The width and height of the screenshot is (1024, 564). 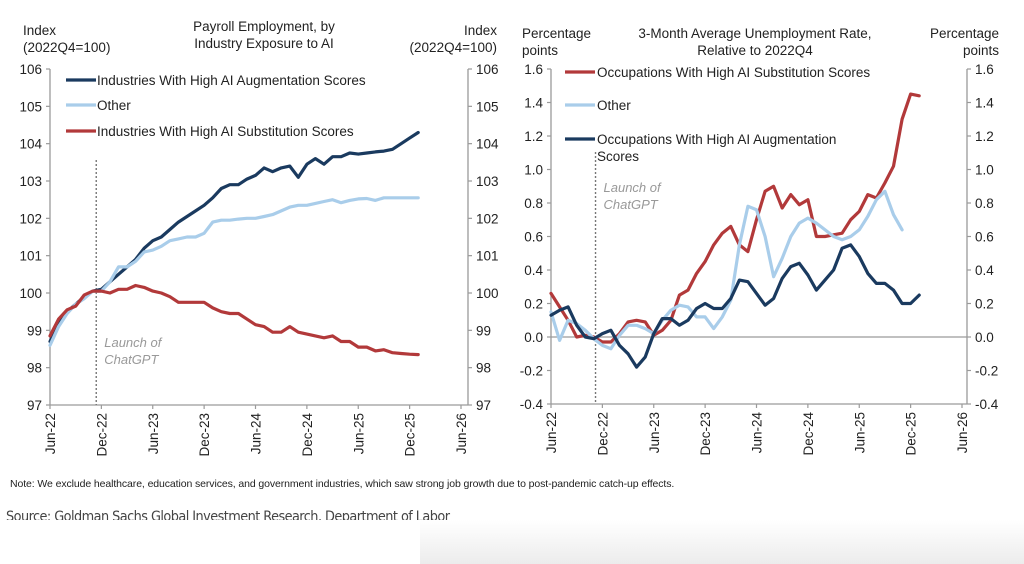 What do you see at coordinates (984, 103) in the screenshot?
I see `right-ytick-label-right: 1.4` at bounding box center [984, 103].